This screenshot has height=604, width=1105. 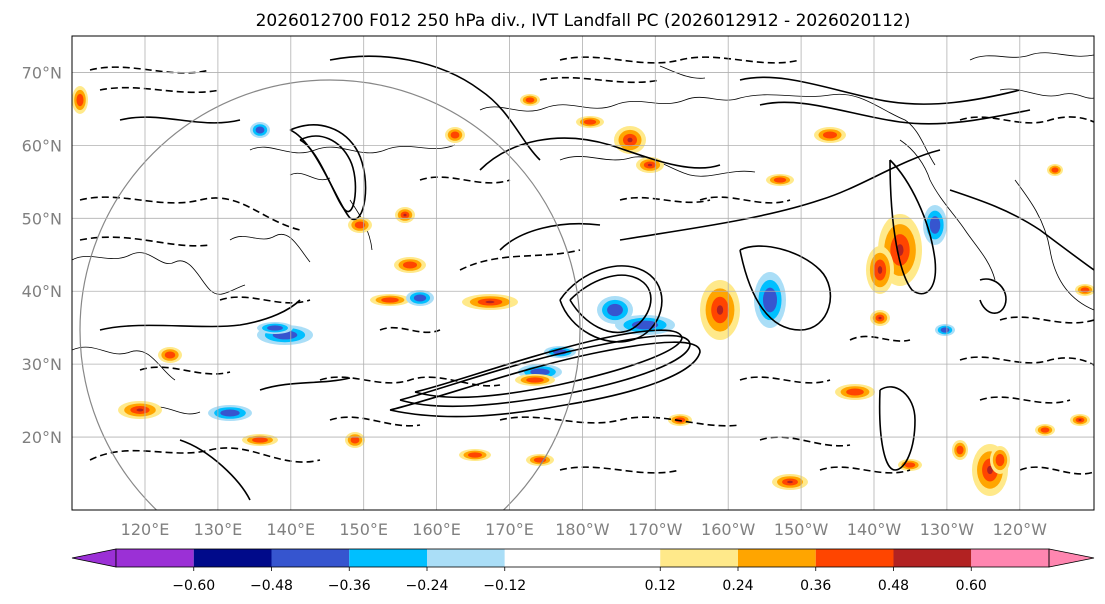 I want to click on lon-tick-label: 170°E, so click(x=509, y=529).